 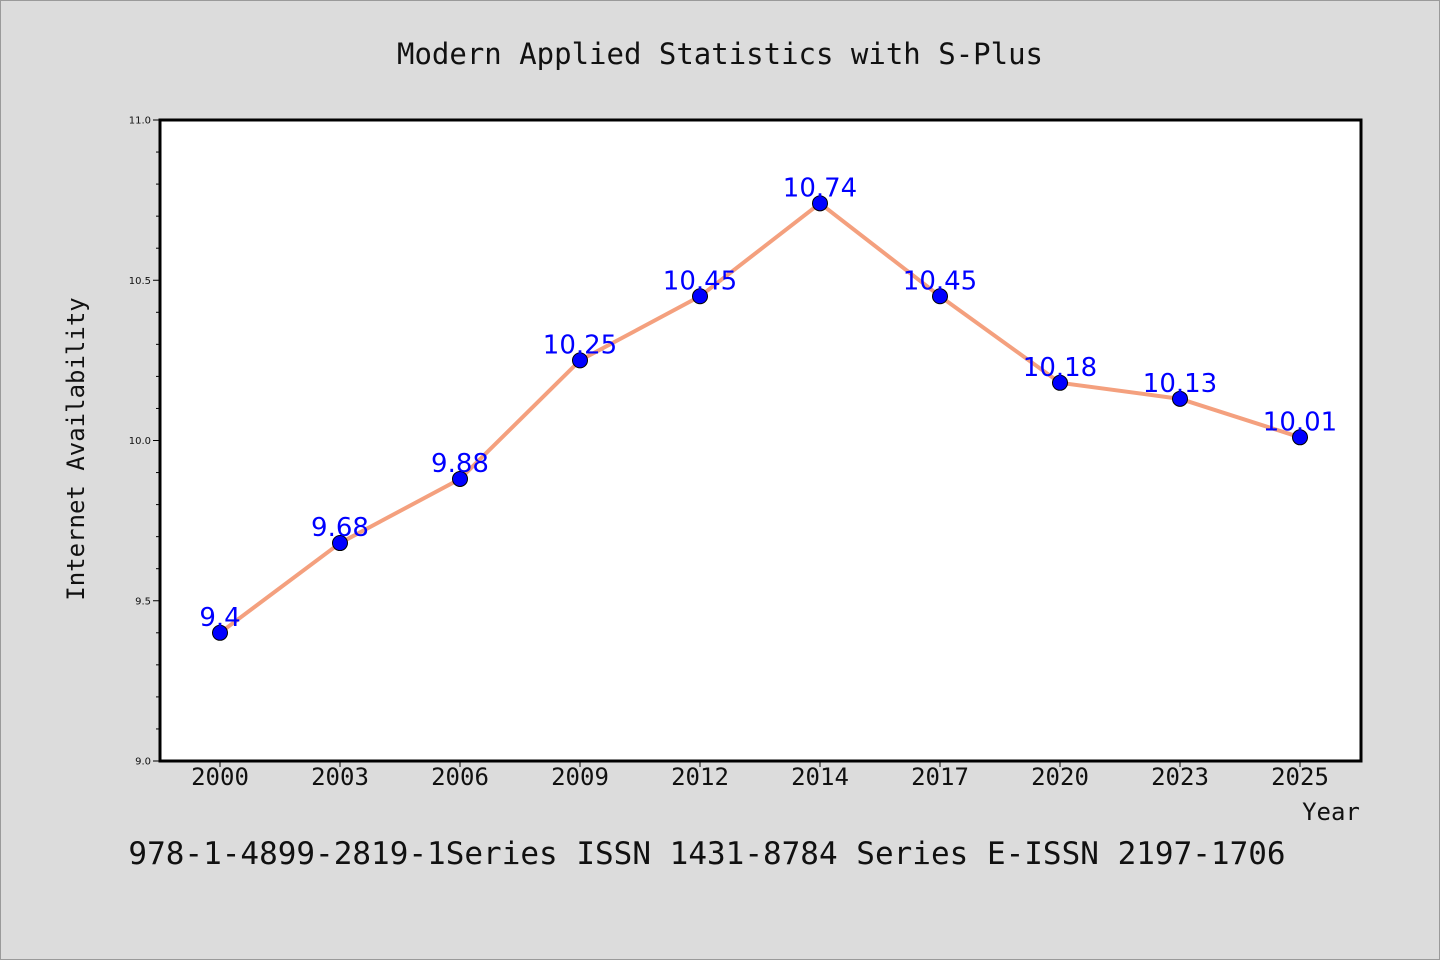 What do you see at coordinates (1300, 777) in the screenshot?
I see `x-tick-label: 2025` at bounding box center [1300, 777].